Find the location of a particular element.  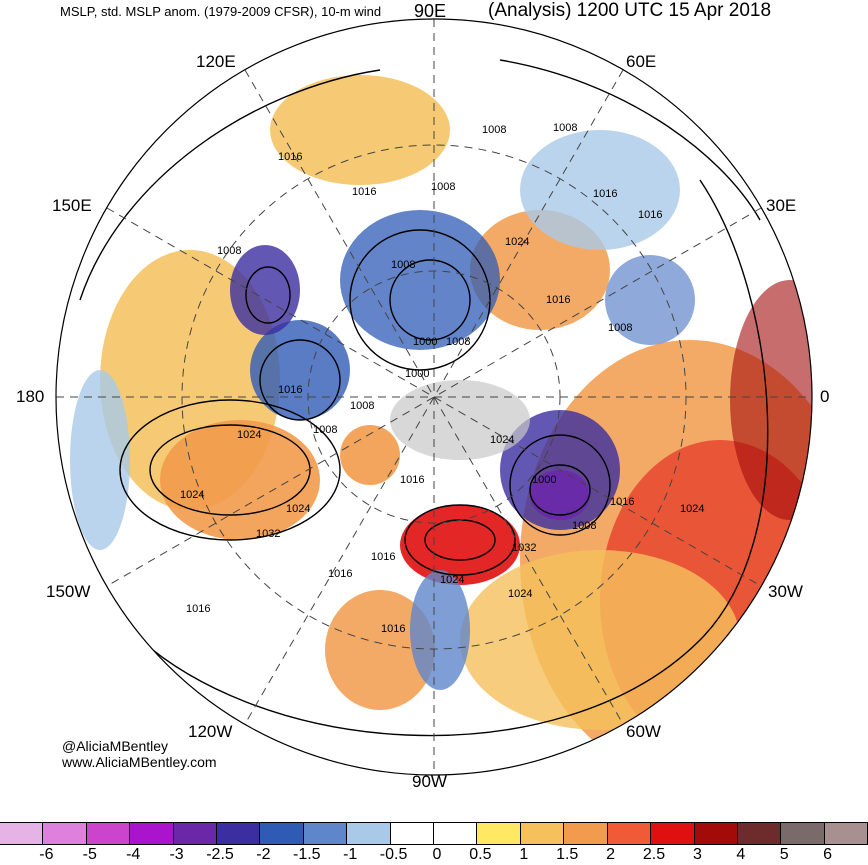

colorbar-tick-label: -1.5 is located at coordinates (307, 854).